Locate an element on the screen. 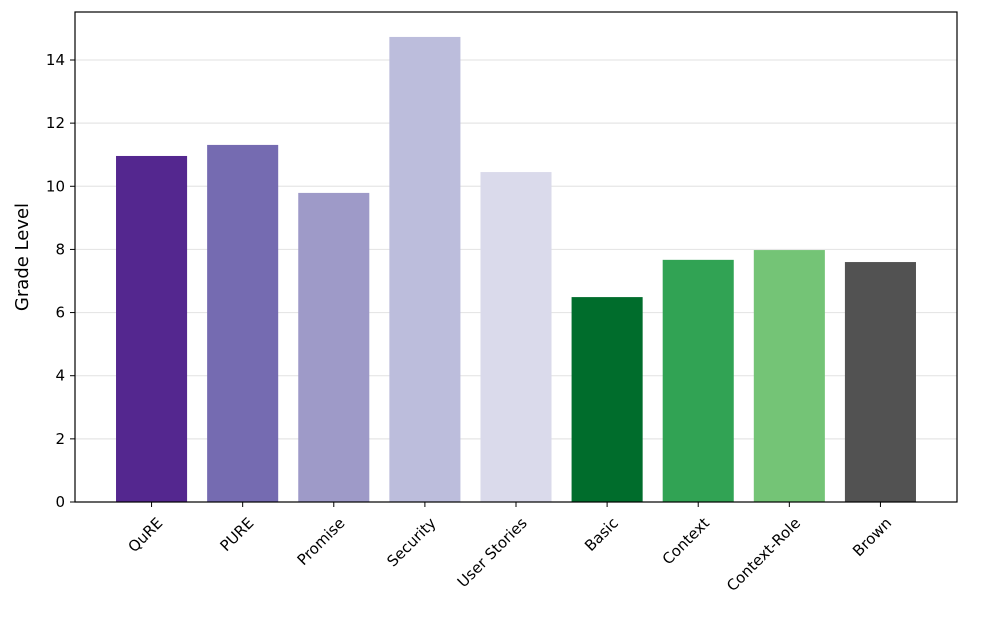 The height and width of the screenshot is (620, 997). y-tick-label: 4 is located at coordinates (60, 376).